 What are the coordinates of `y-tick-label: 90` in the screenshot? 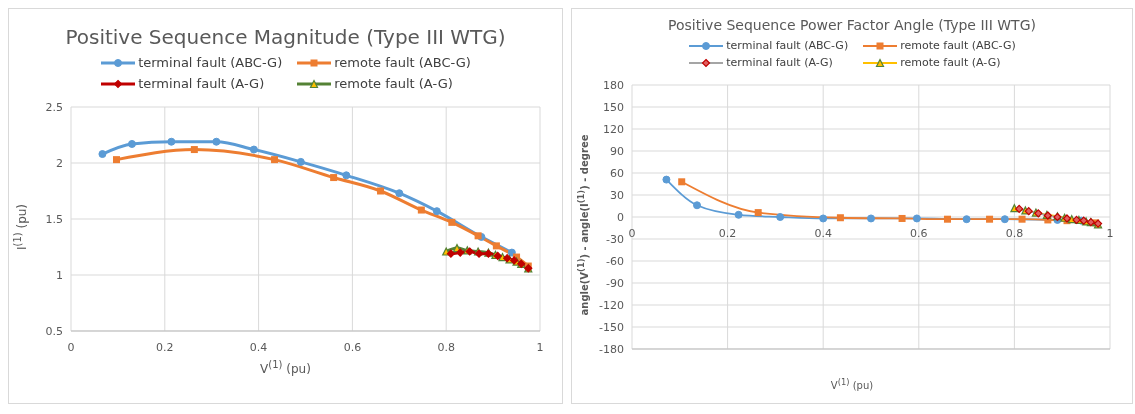 It's located at (617, 151).